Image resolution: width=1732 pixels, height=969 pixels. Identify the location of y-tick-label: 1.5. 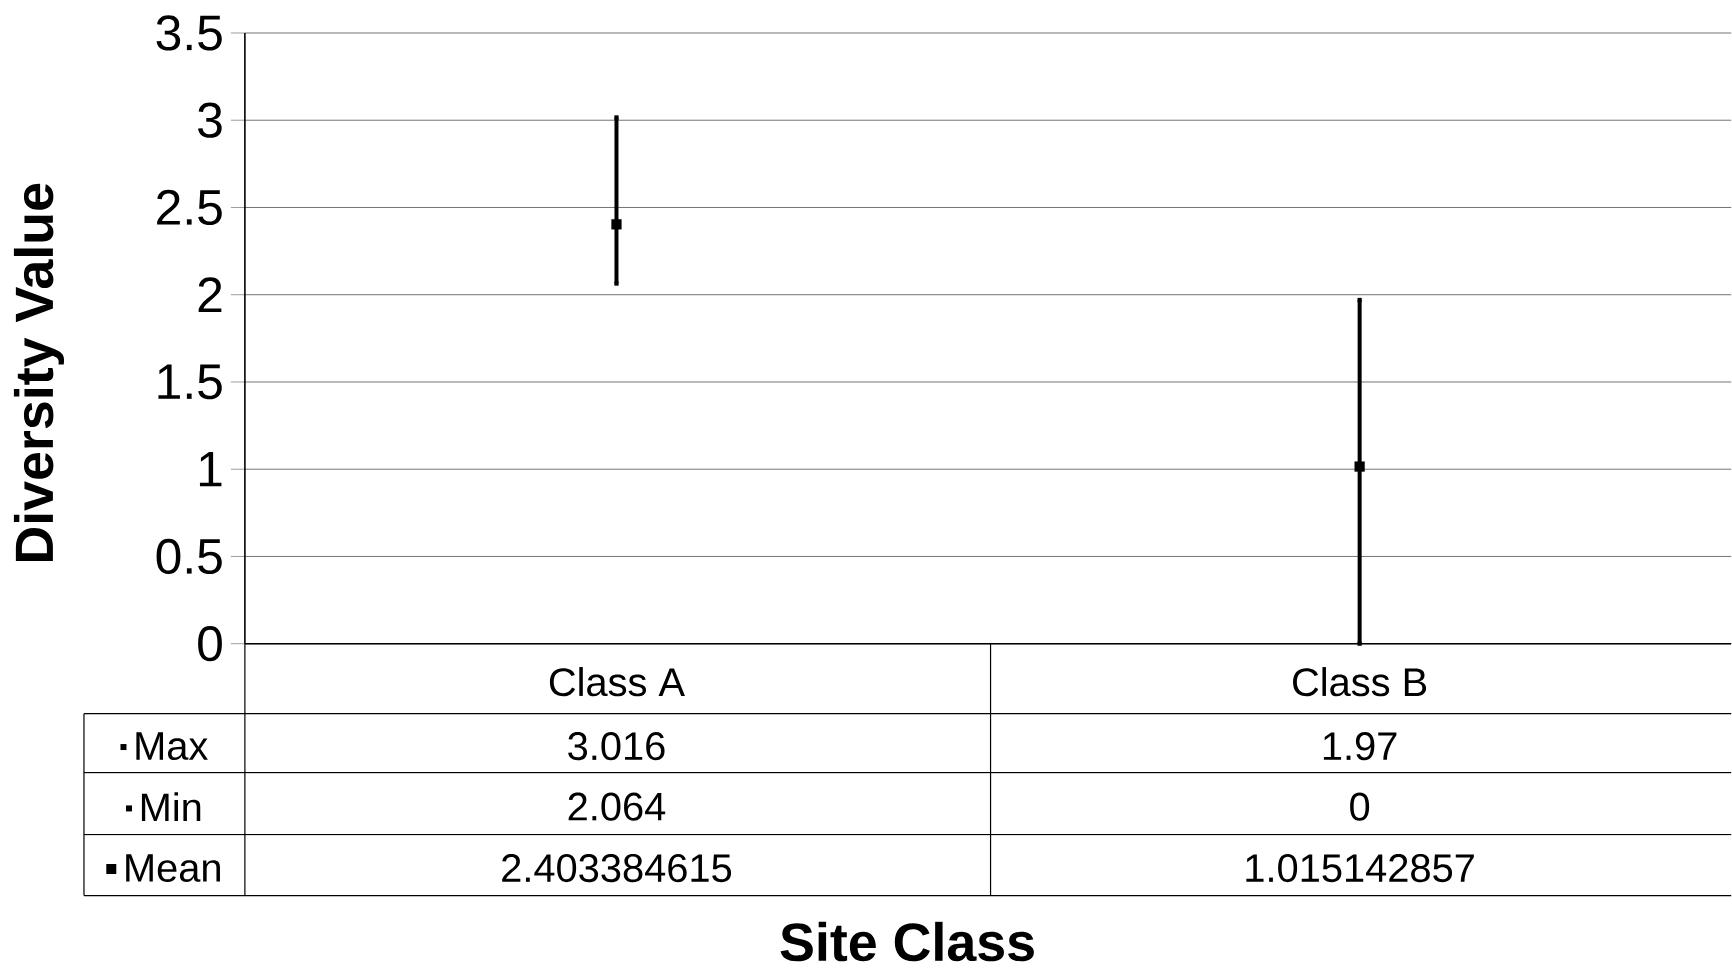
(190, 382).